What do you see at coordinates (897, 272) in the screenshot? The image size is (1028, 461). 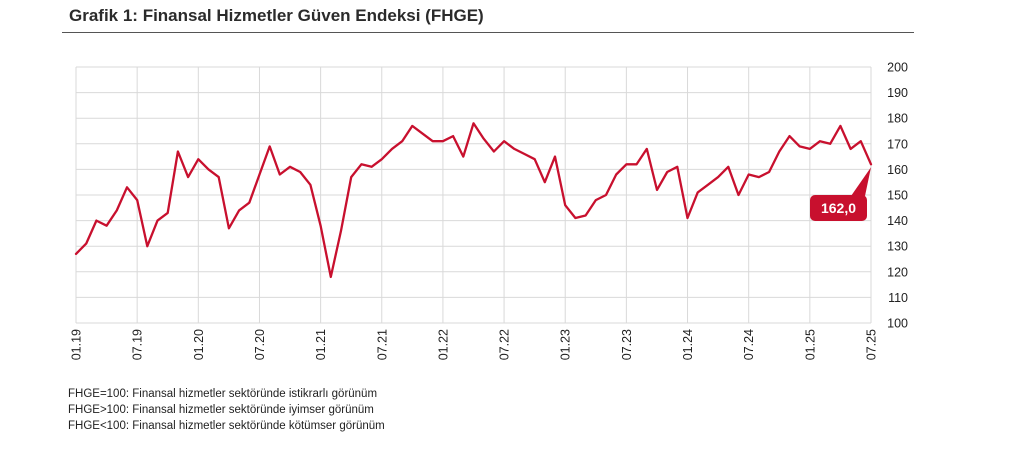 I see `y-tick-label: 120` at bounding box center [897, 272].